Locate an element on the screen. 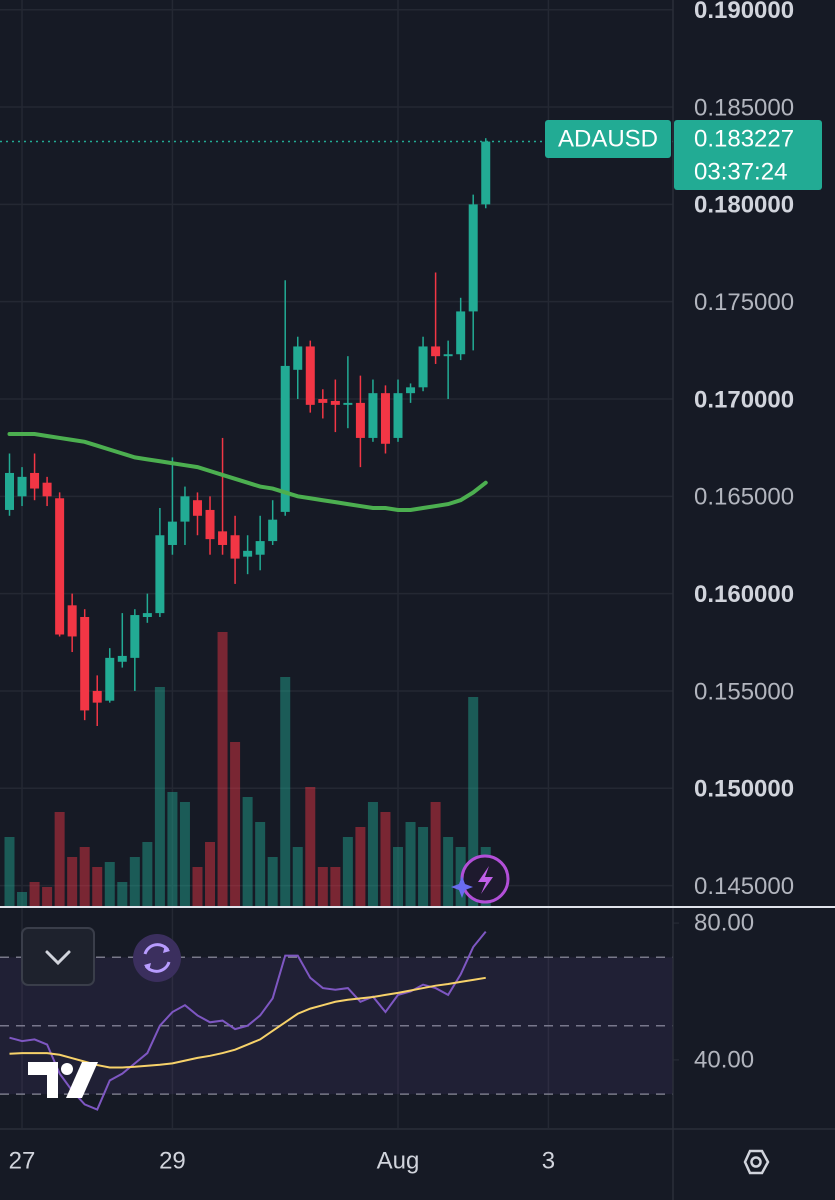 This screenshot has width=835, height=1200. tradingview-logo is located at coordinates (63, 1080).